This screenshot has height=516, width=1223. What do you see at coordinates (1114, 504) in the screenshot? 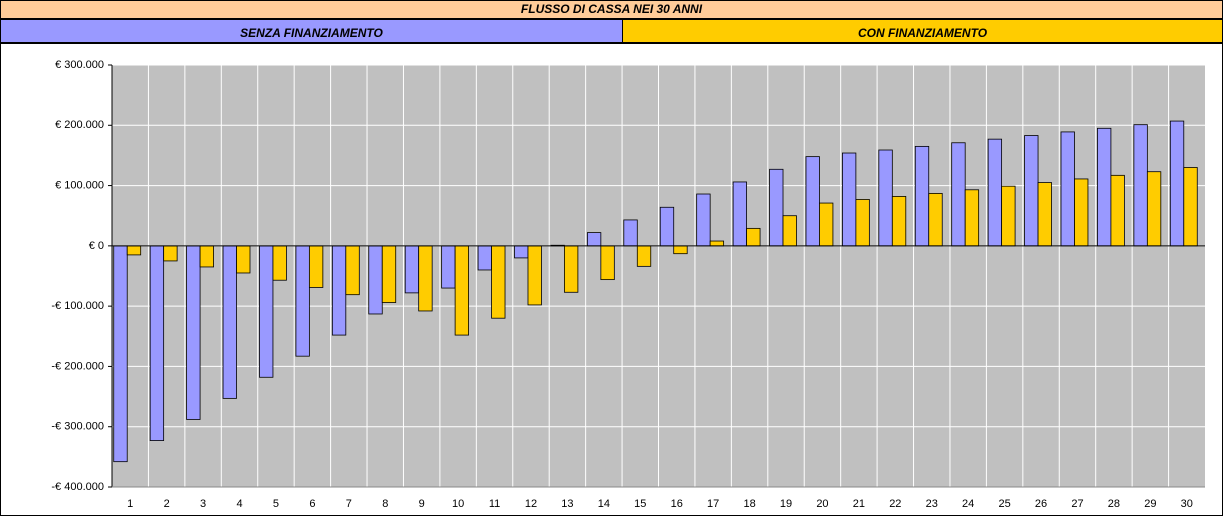
I see `x-tick-label: 28` at bounding box center [1114, 504].